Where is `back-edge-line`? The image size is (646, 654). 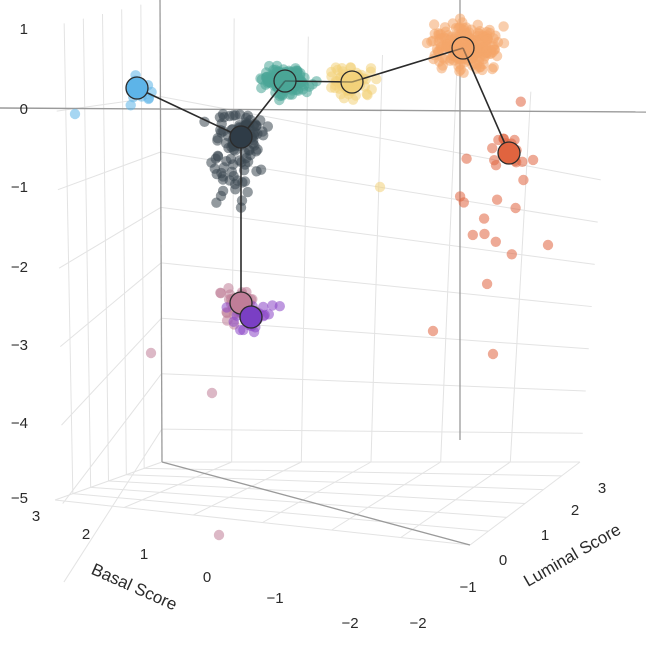 back-edge-line is located at coordinates (161, 231).